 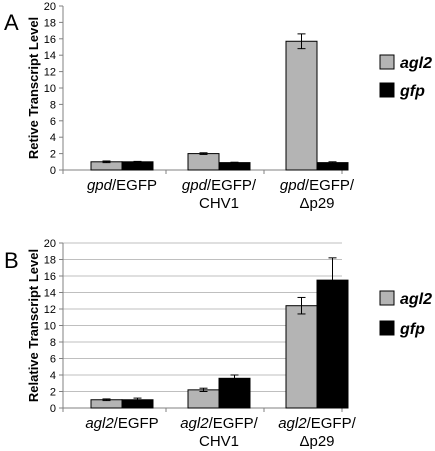 What do you see at coordinates (33, 325) in the screenshot?
I see `y-axis-title: Relative Transcript Level` at bounding box center [33, 325].